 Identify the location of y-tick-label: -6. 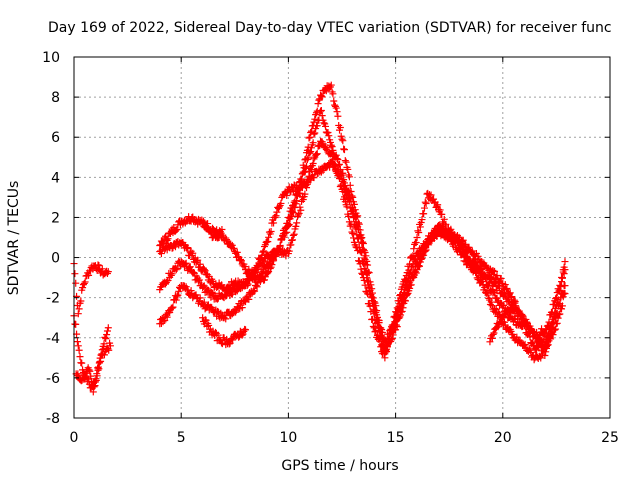
(53, 379).